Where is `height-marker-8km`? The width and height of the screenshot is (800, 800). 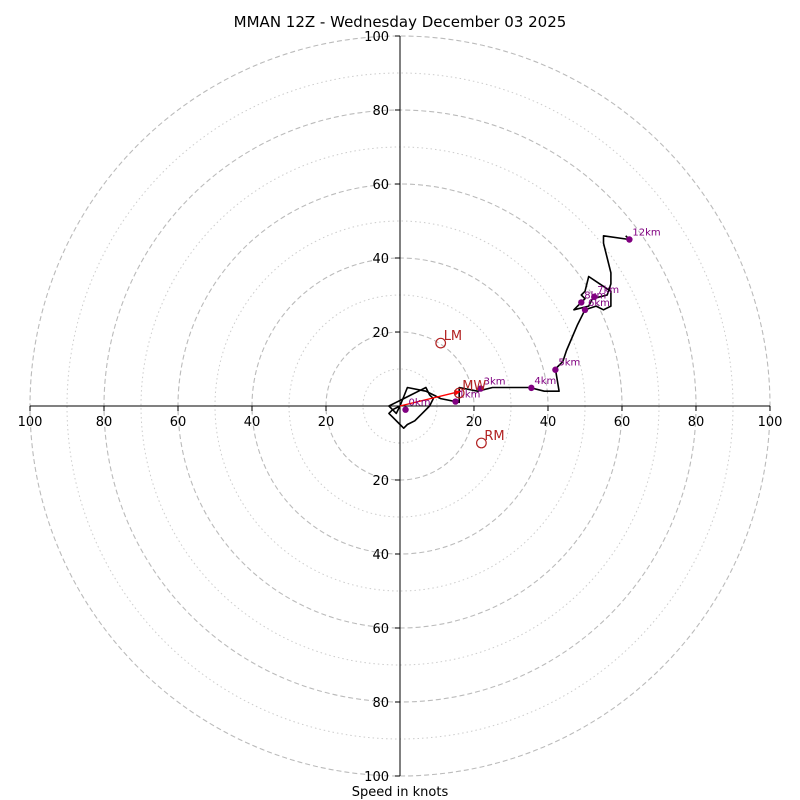 height-marker-8km is located at coordinates (581, 302).